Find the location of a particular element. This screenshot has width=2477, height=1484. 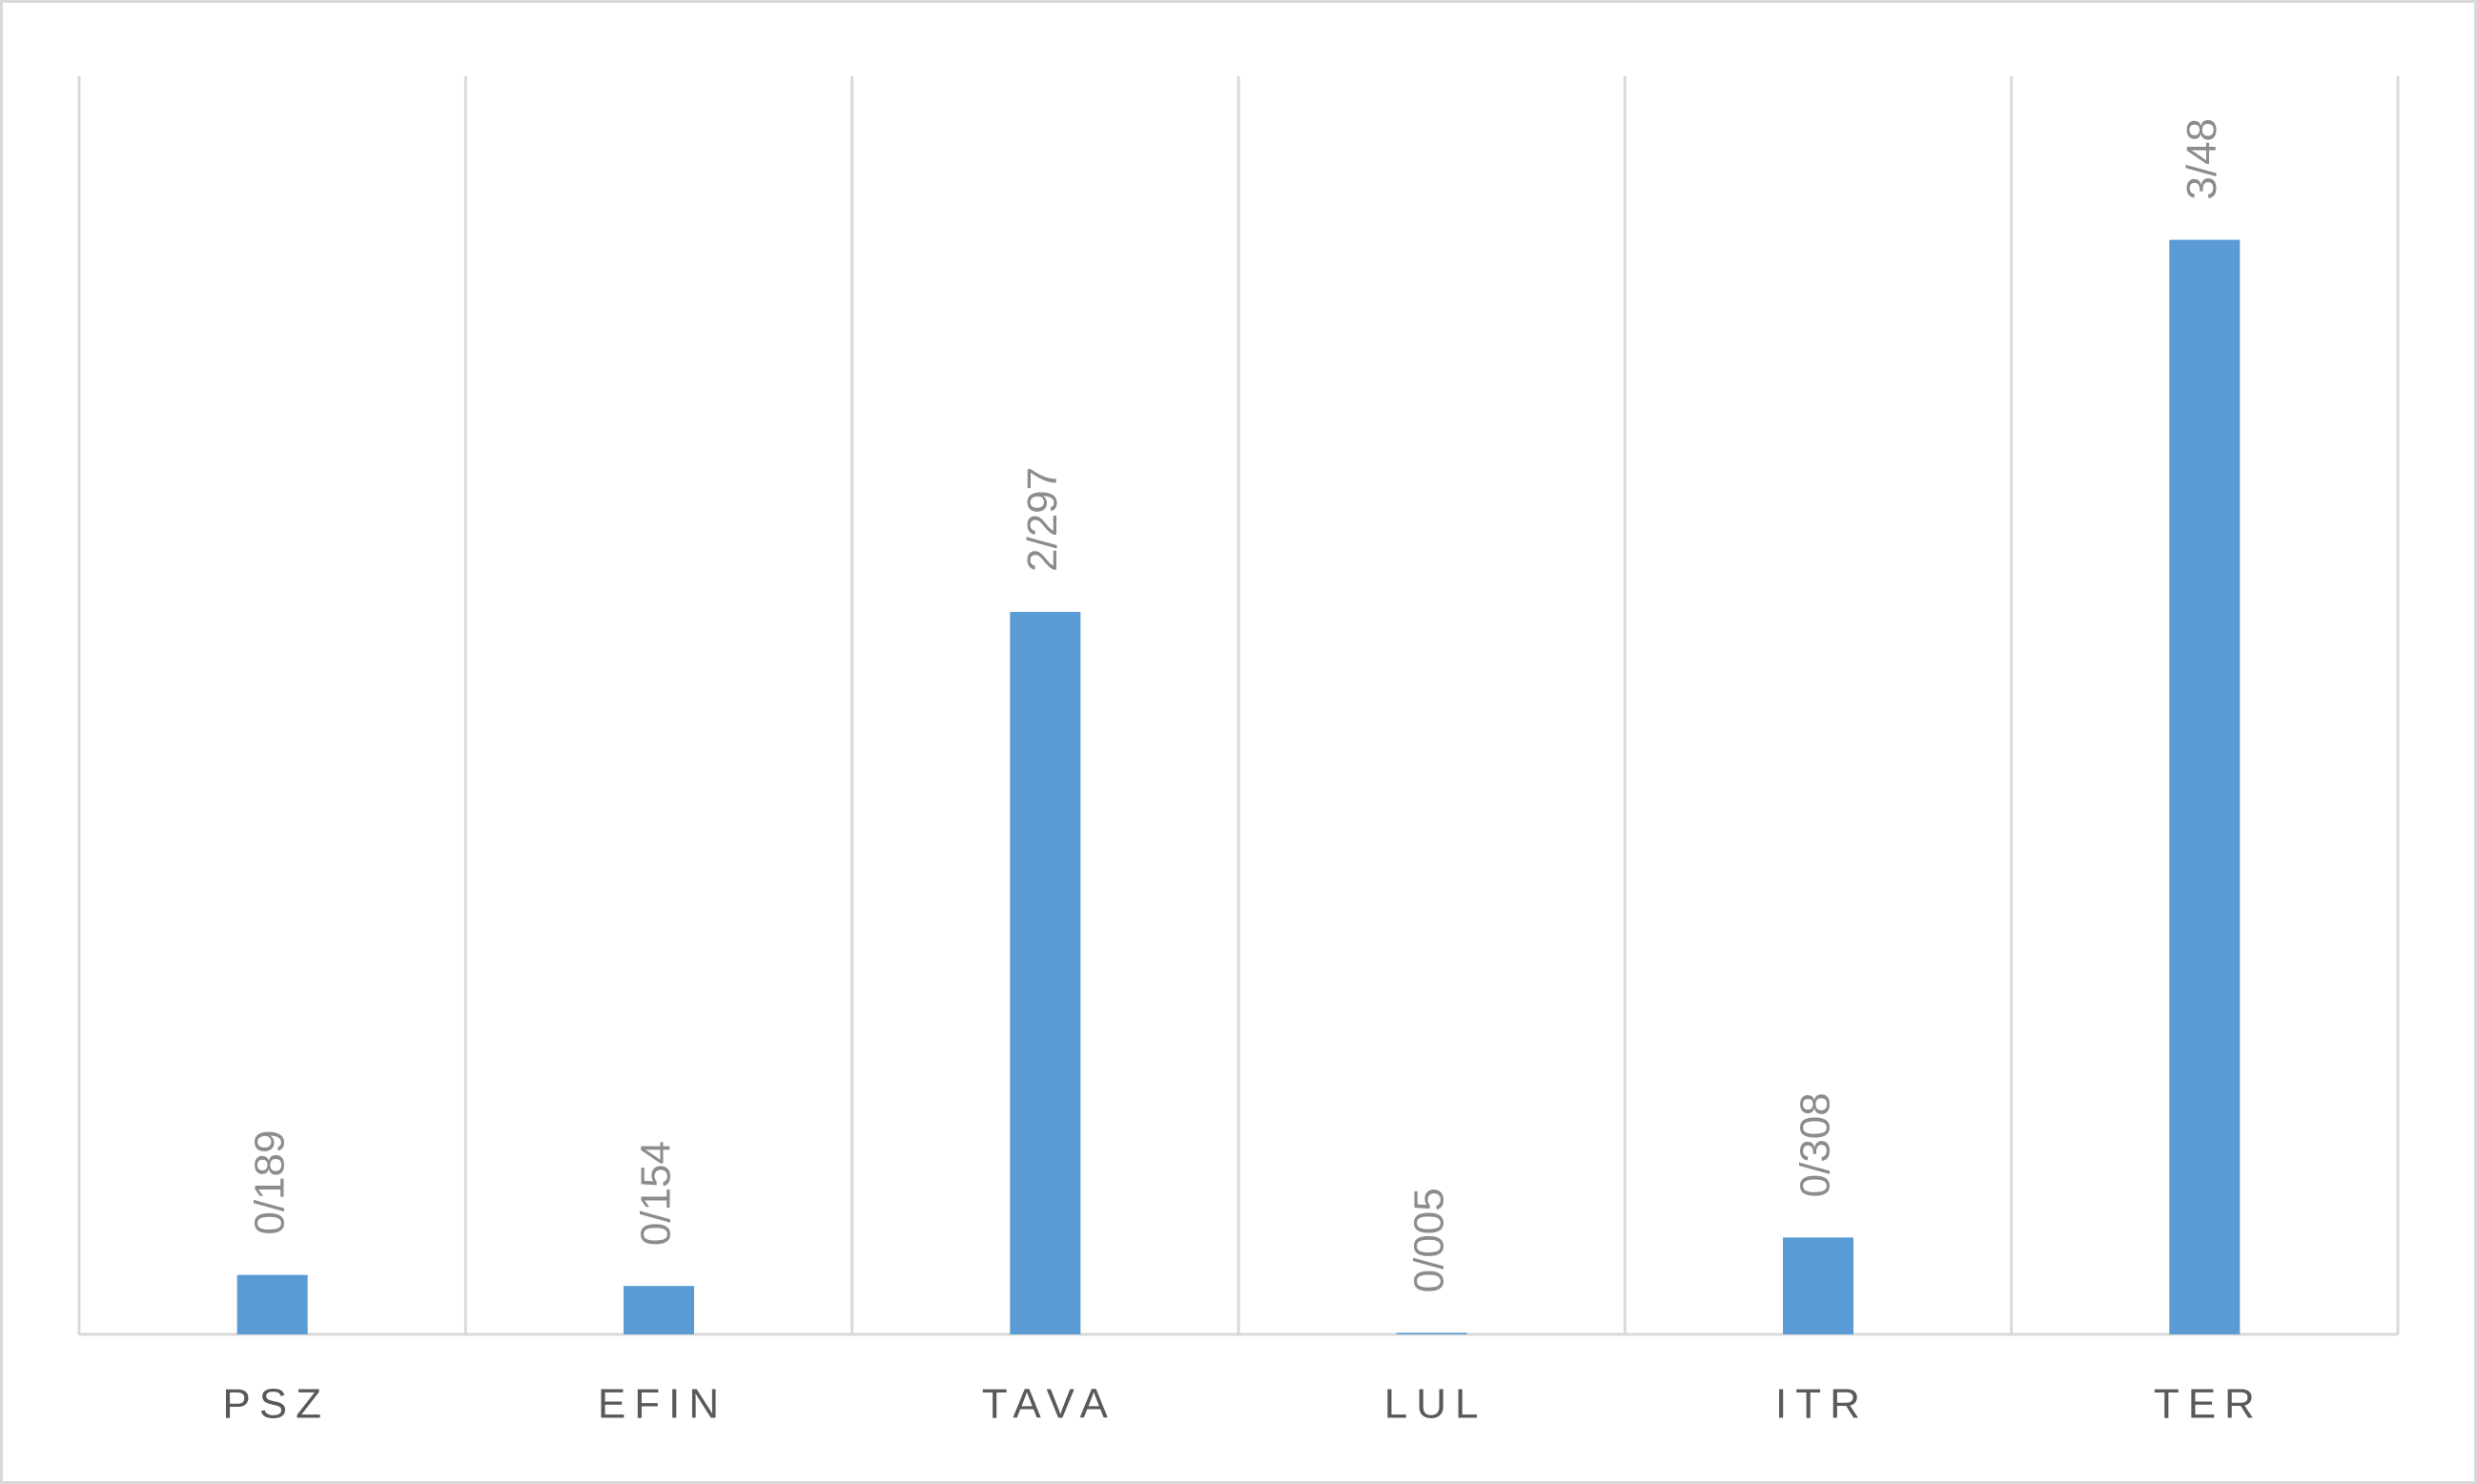

data-label: 0/189 is located at coordinates (269, 1182).